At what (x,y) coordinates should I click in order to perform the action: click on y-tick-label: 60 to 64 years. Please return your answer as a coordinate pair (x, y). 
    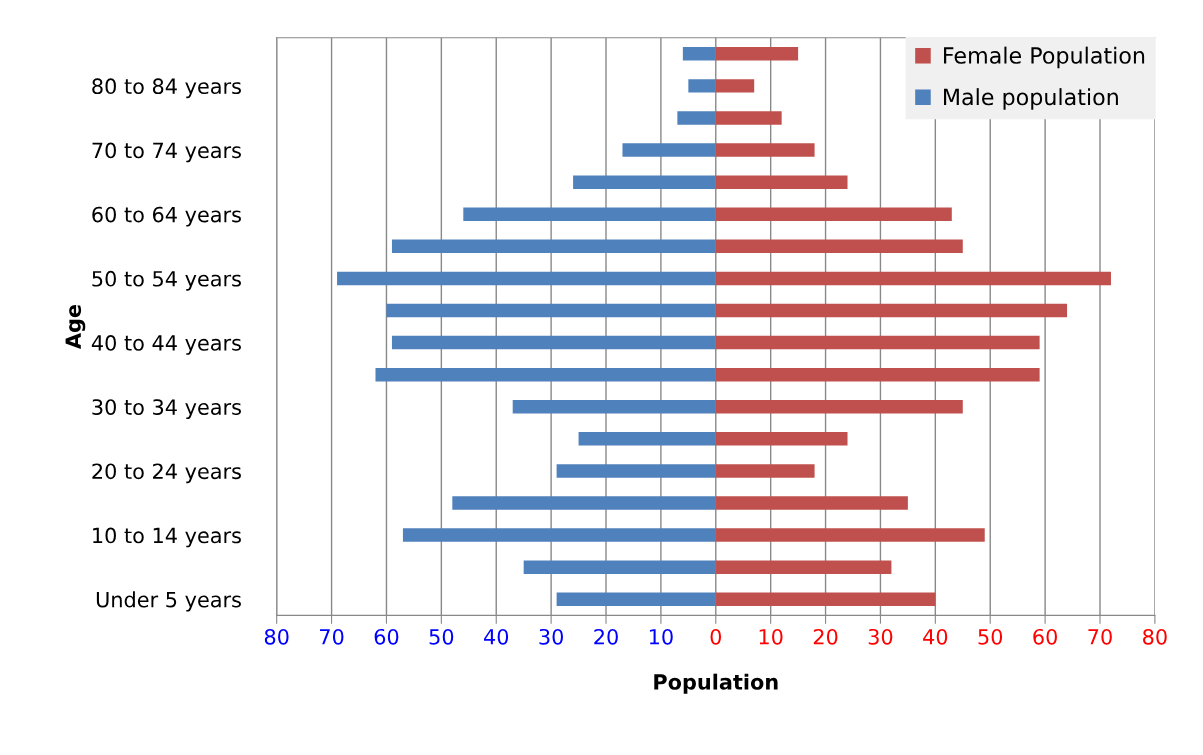
    Looking at the image, I should click on (166, 216).